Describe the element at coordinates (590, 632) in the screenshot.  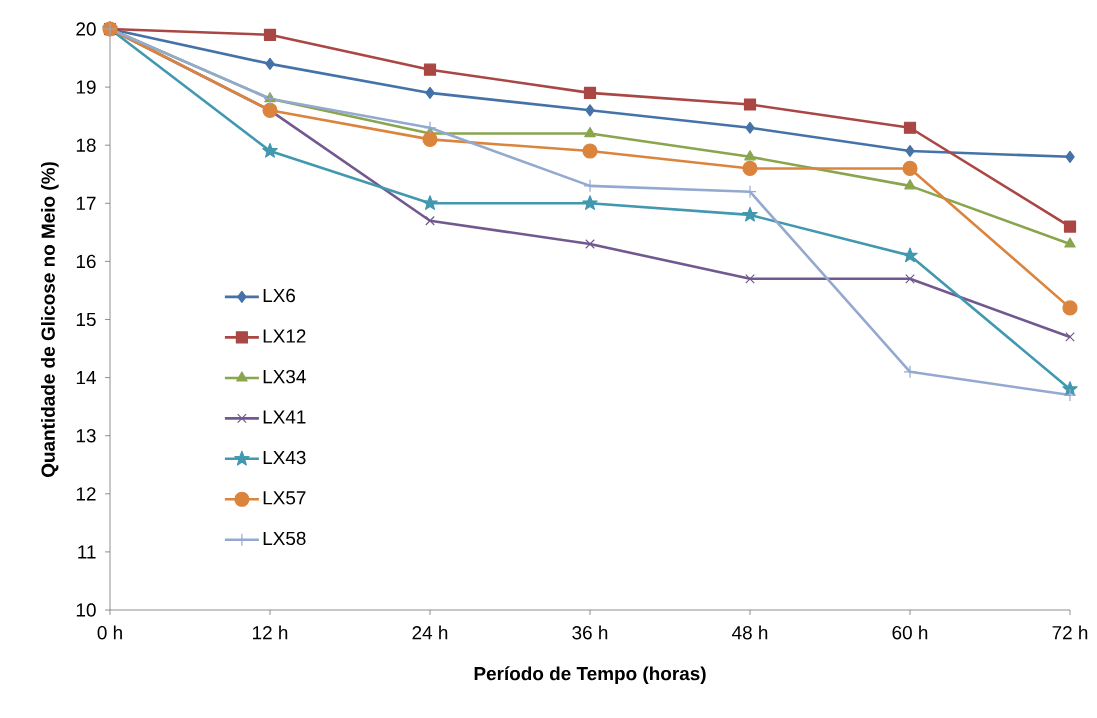
I see `x-tick-label: 36 h` at that location.